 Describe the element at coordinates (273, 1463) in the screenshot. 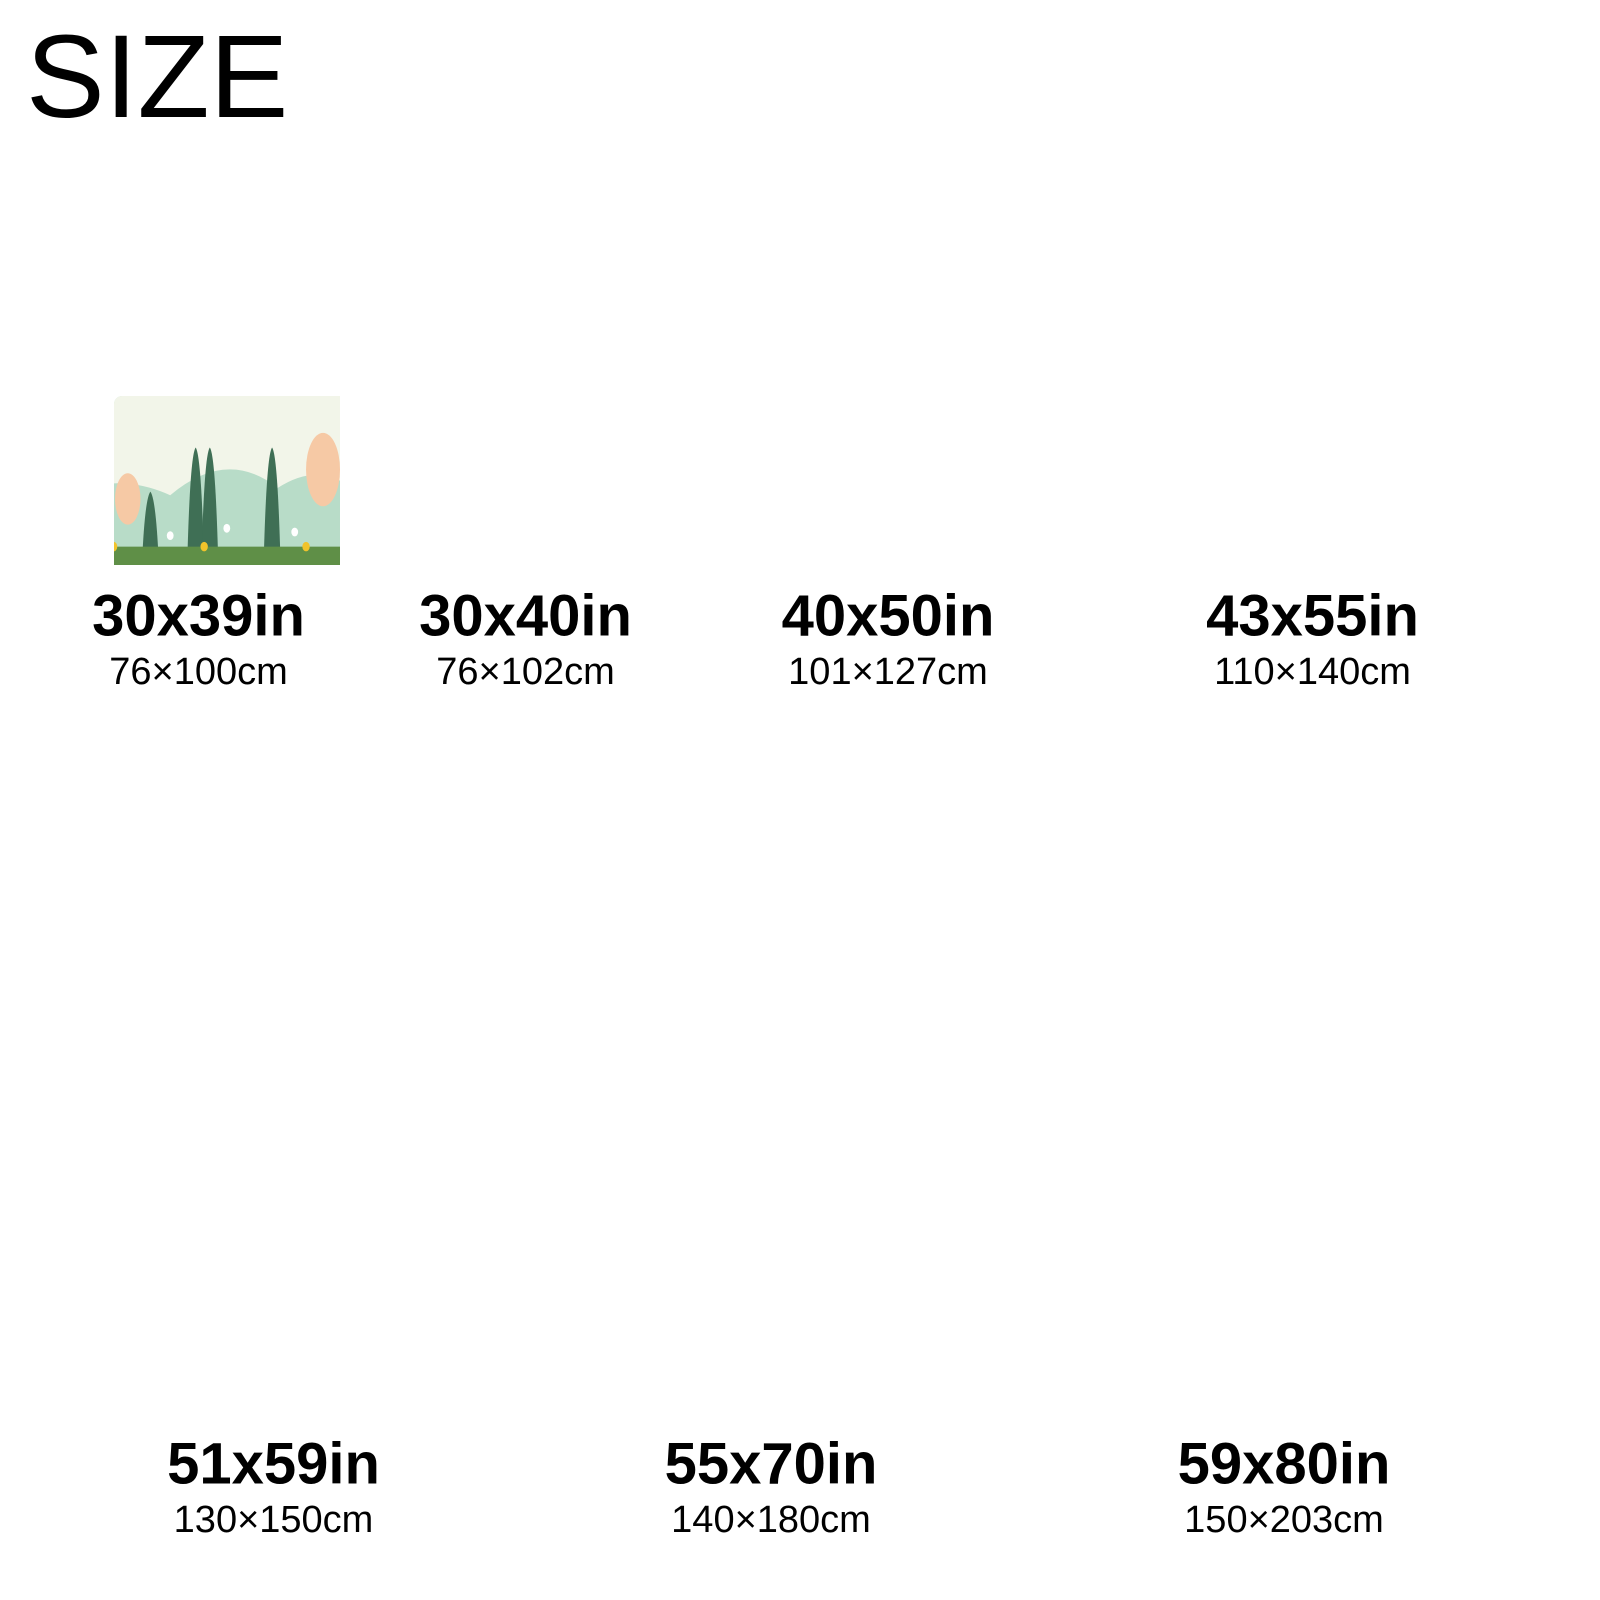

I see `size-inches: 51x59in` at that location.